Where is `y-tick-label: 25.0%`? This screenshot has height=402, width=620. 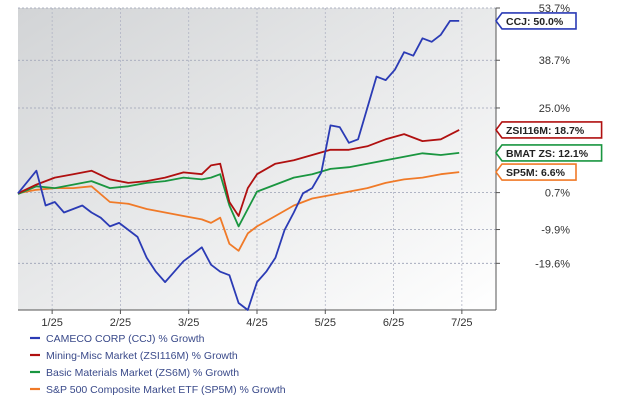
y-tick-label: 25.0% is located at coordinates (554, 109).